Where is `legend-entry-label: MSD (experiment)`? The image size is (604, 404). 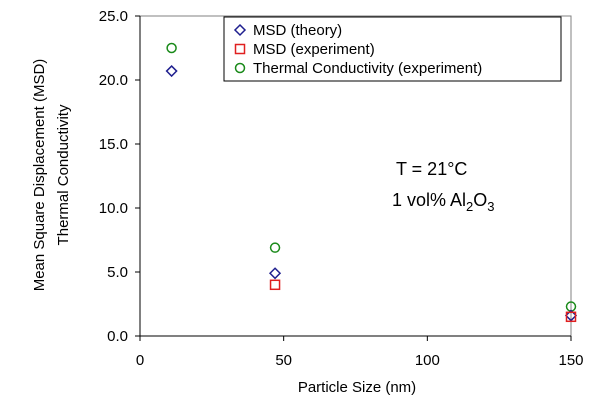
legend-entry-label: MSD (experiment) is located at coordinates (314, 49).